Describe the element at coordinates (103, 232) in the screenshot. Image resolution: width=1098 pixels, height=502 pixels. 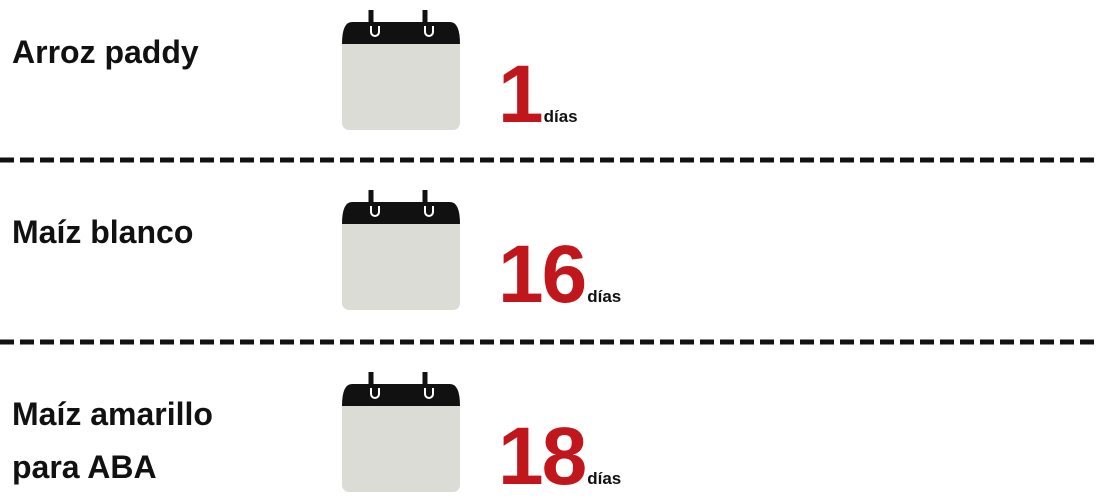
I see `item-label: Maíz blanco` at that location.